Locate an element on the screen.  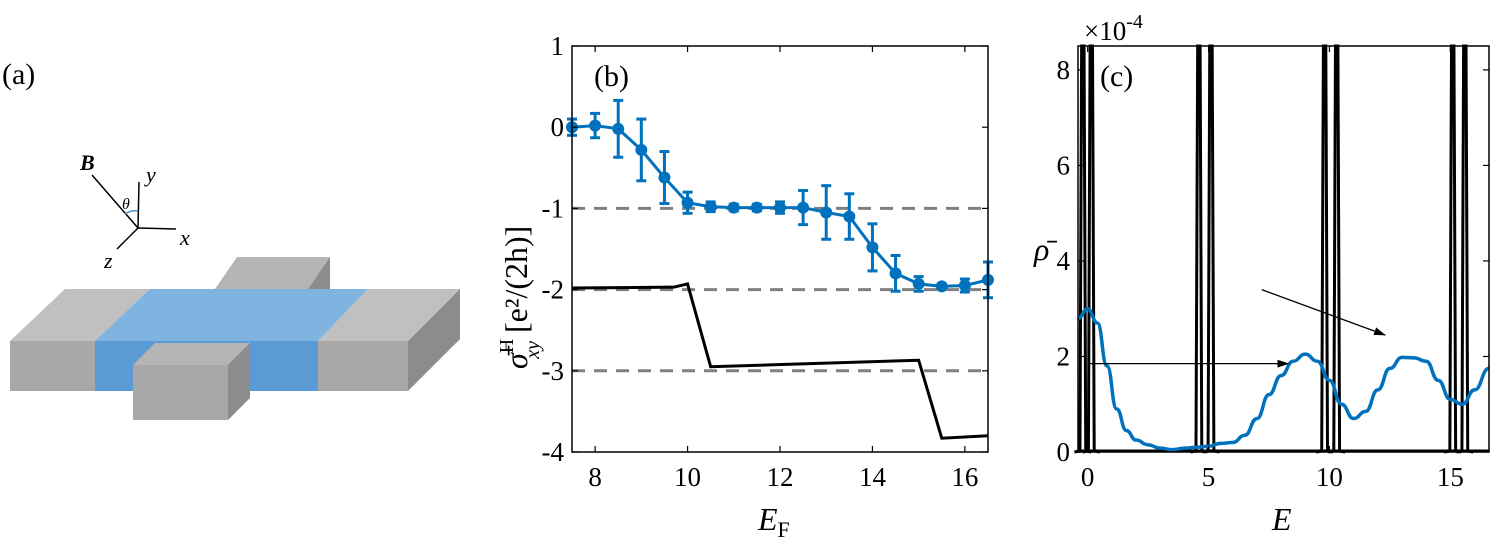
panel-b-ylabel-sub: xy is located at coordinates (533, 350).